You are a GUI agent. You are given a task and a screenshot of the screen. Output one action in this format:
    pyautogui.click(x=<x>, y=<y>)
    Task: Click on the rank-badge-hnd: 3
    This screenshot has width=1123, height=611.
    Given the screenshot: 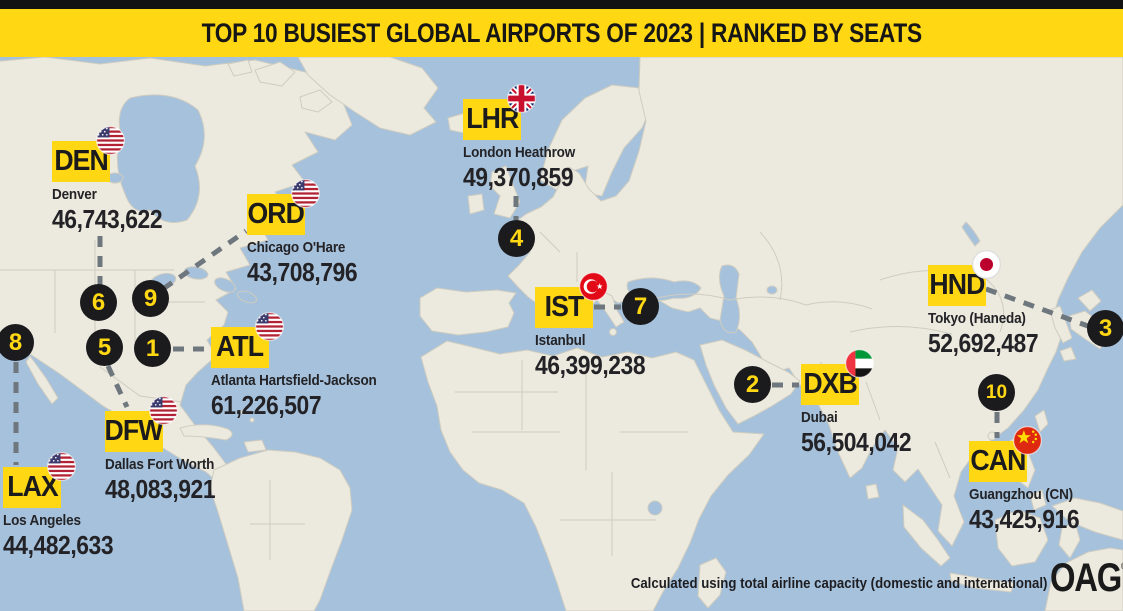 What is the action you would take?
    pyautogui.click(x=1105, y=328)
    